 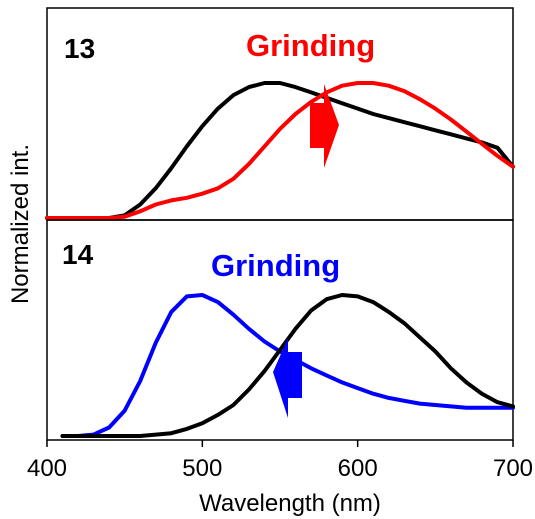 I want to click on x-tick-label: 500, so click(x=202, y=468).